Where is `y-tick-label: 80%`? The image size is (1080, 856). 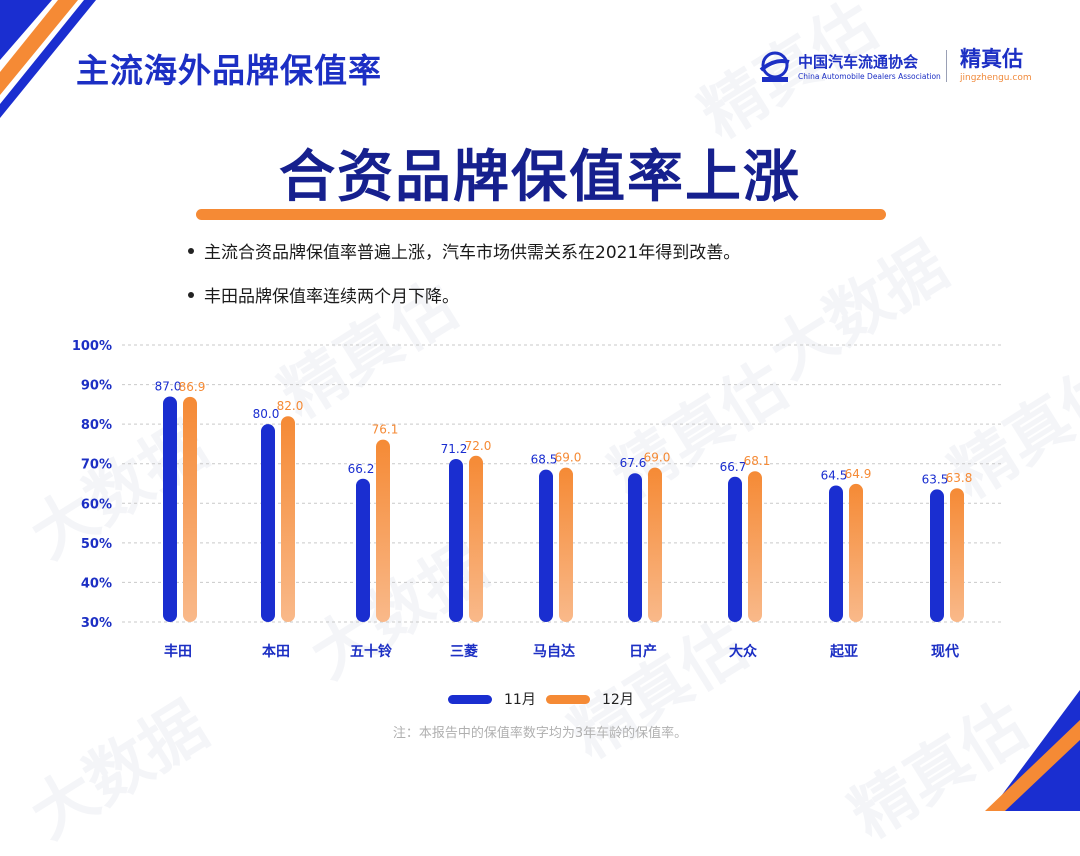
y-tick-label: 80% is located at coordinates (96, 425).